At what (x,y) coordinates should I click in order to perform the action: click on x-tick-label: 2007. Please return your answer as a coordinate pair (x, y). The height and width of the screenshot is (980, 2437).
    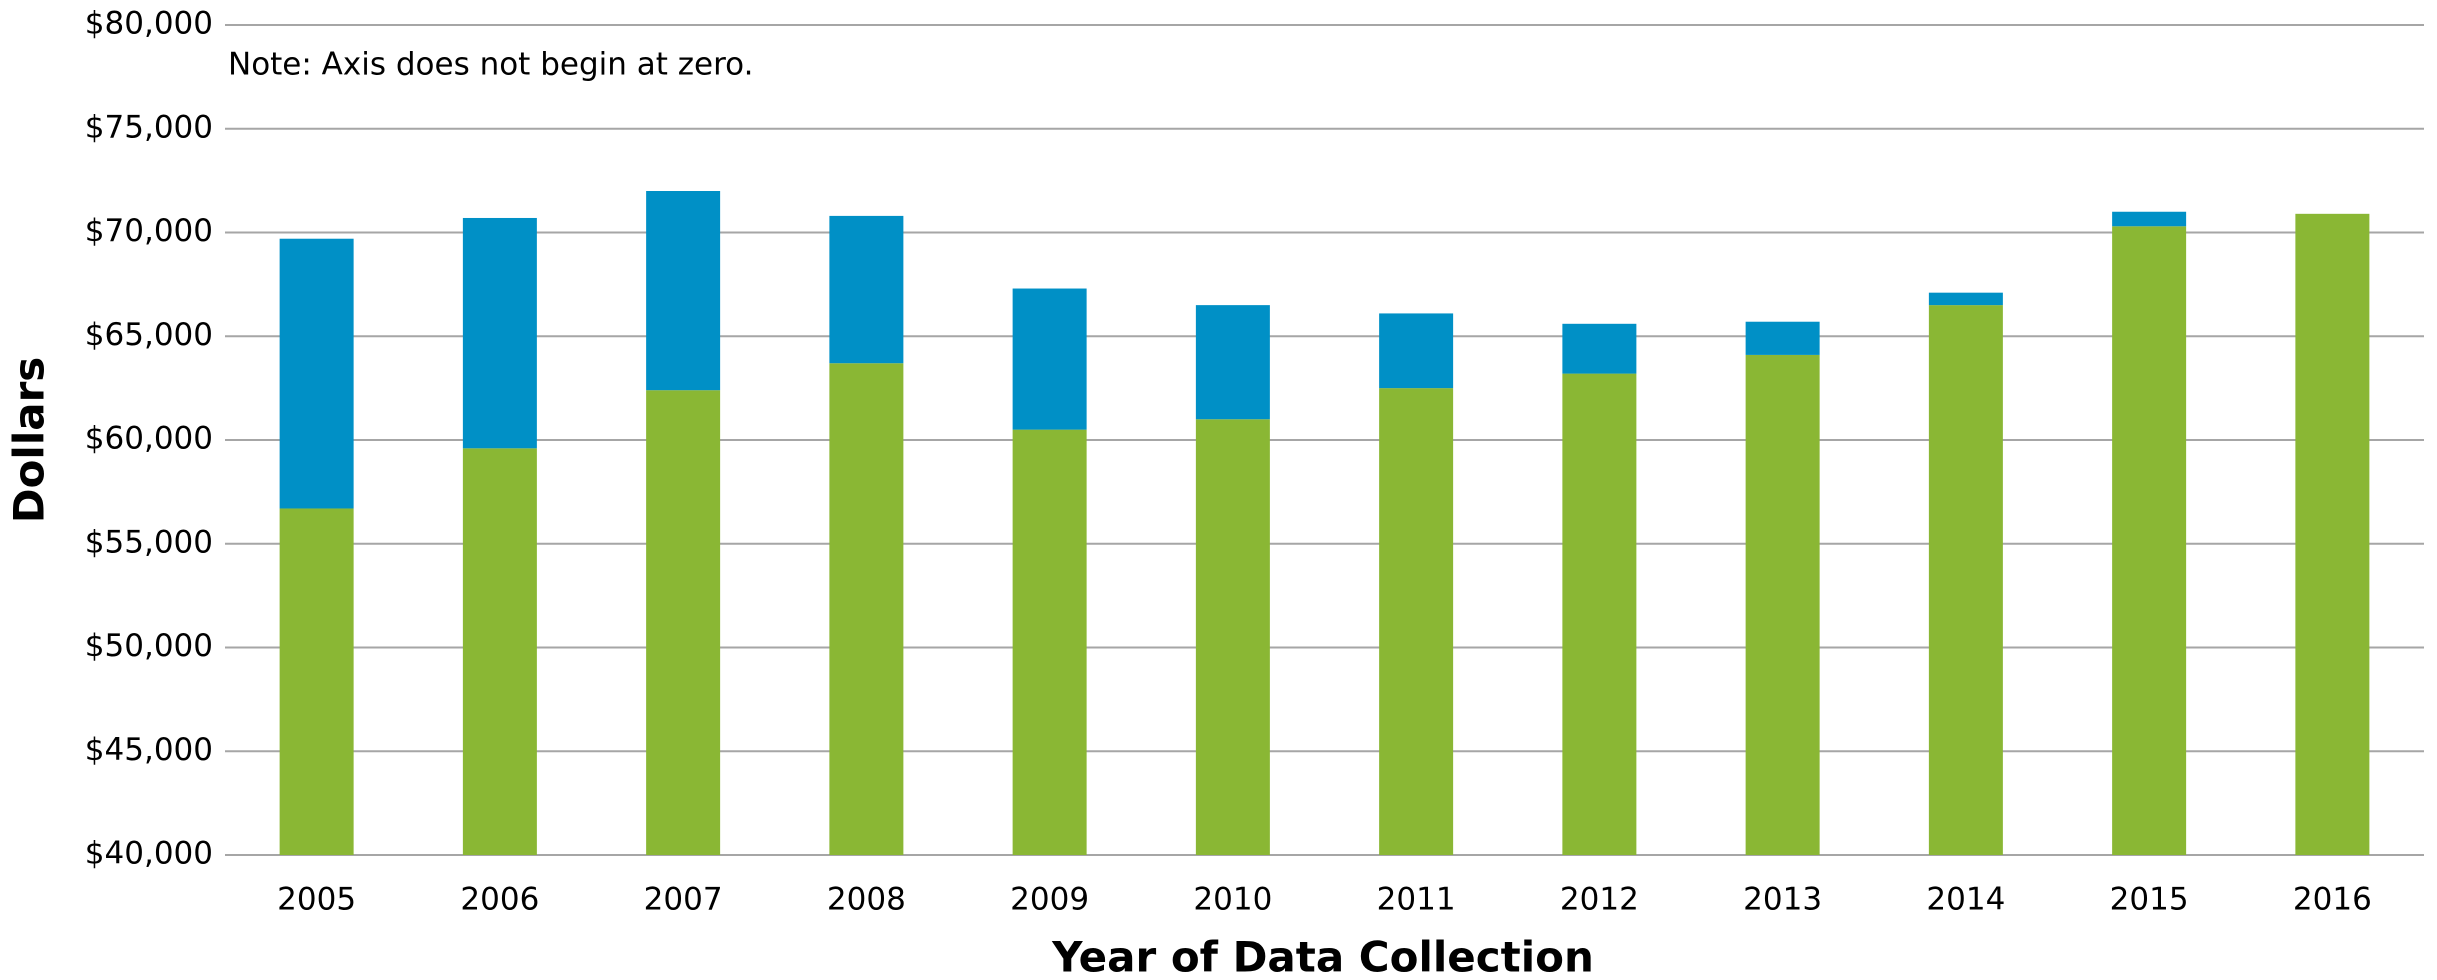
    Looking at the image, I should click on (683, 900).